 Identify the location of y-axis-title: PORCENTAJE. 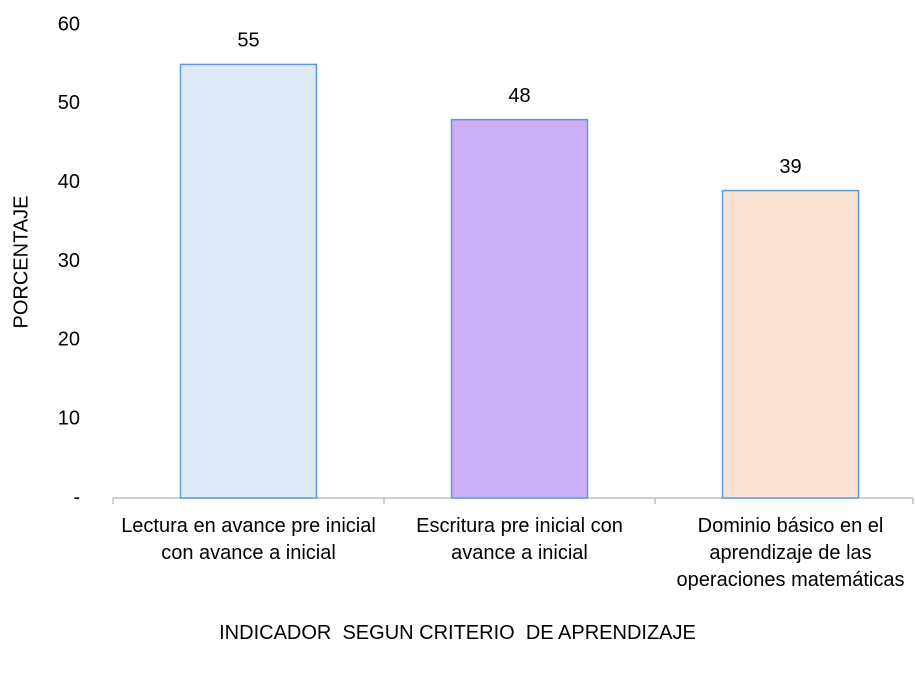
(21, 262).